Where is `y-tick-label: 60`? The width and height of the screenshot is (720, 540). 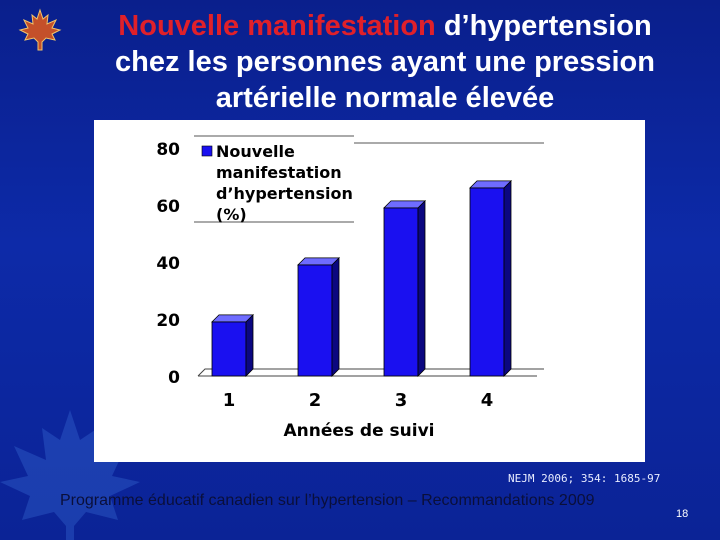 y-tick-label: 60 is located at coordinates (168, 207).